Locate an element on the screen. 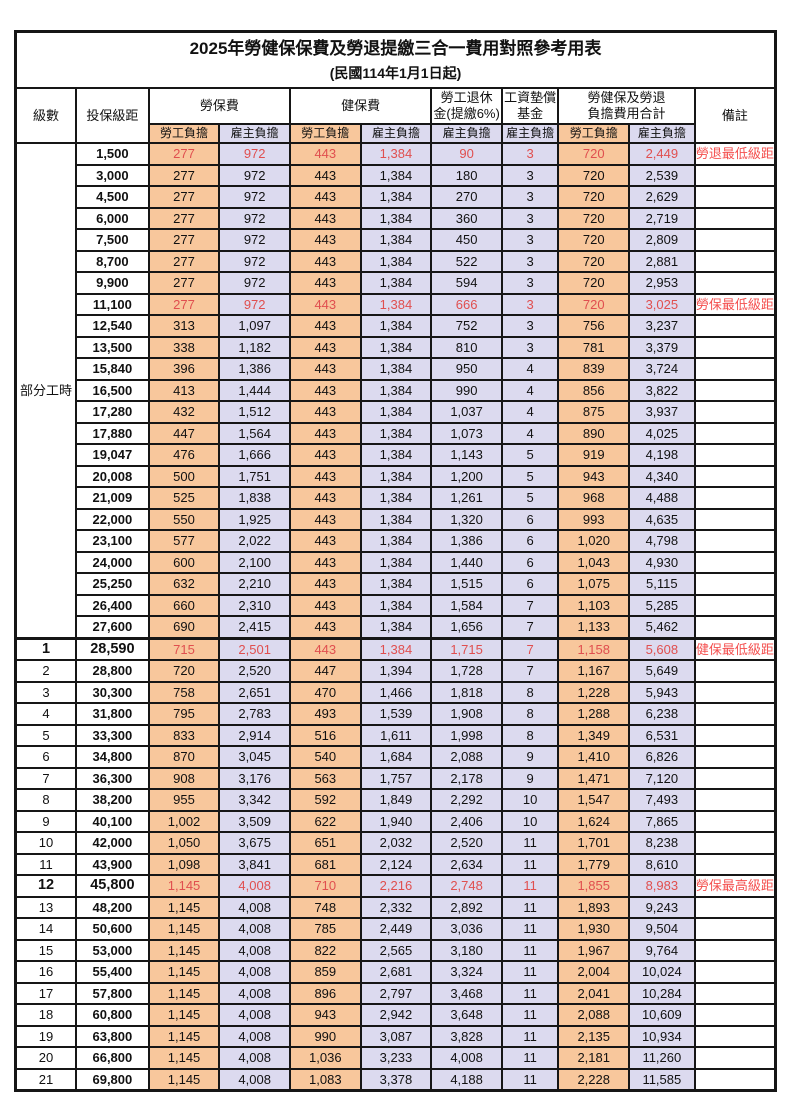 The width and height of the screenshot is (791, 1120). salary-cell: 66,800 is located at coordinates (112, 1058).